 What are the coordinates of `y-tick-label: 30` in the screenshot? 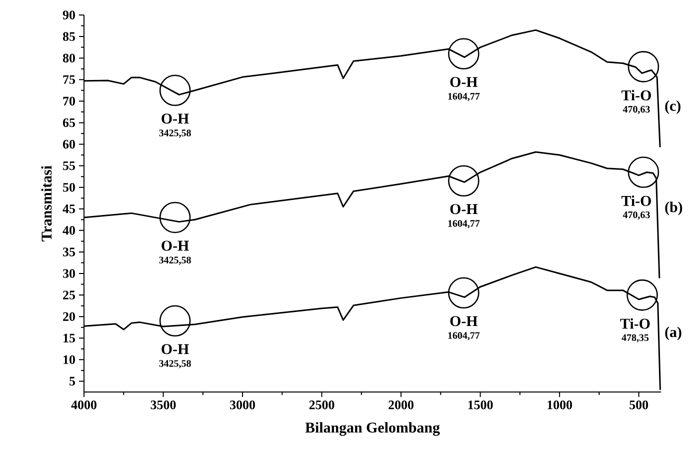 It's located at (69, 273).